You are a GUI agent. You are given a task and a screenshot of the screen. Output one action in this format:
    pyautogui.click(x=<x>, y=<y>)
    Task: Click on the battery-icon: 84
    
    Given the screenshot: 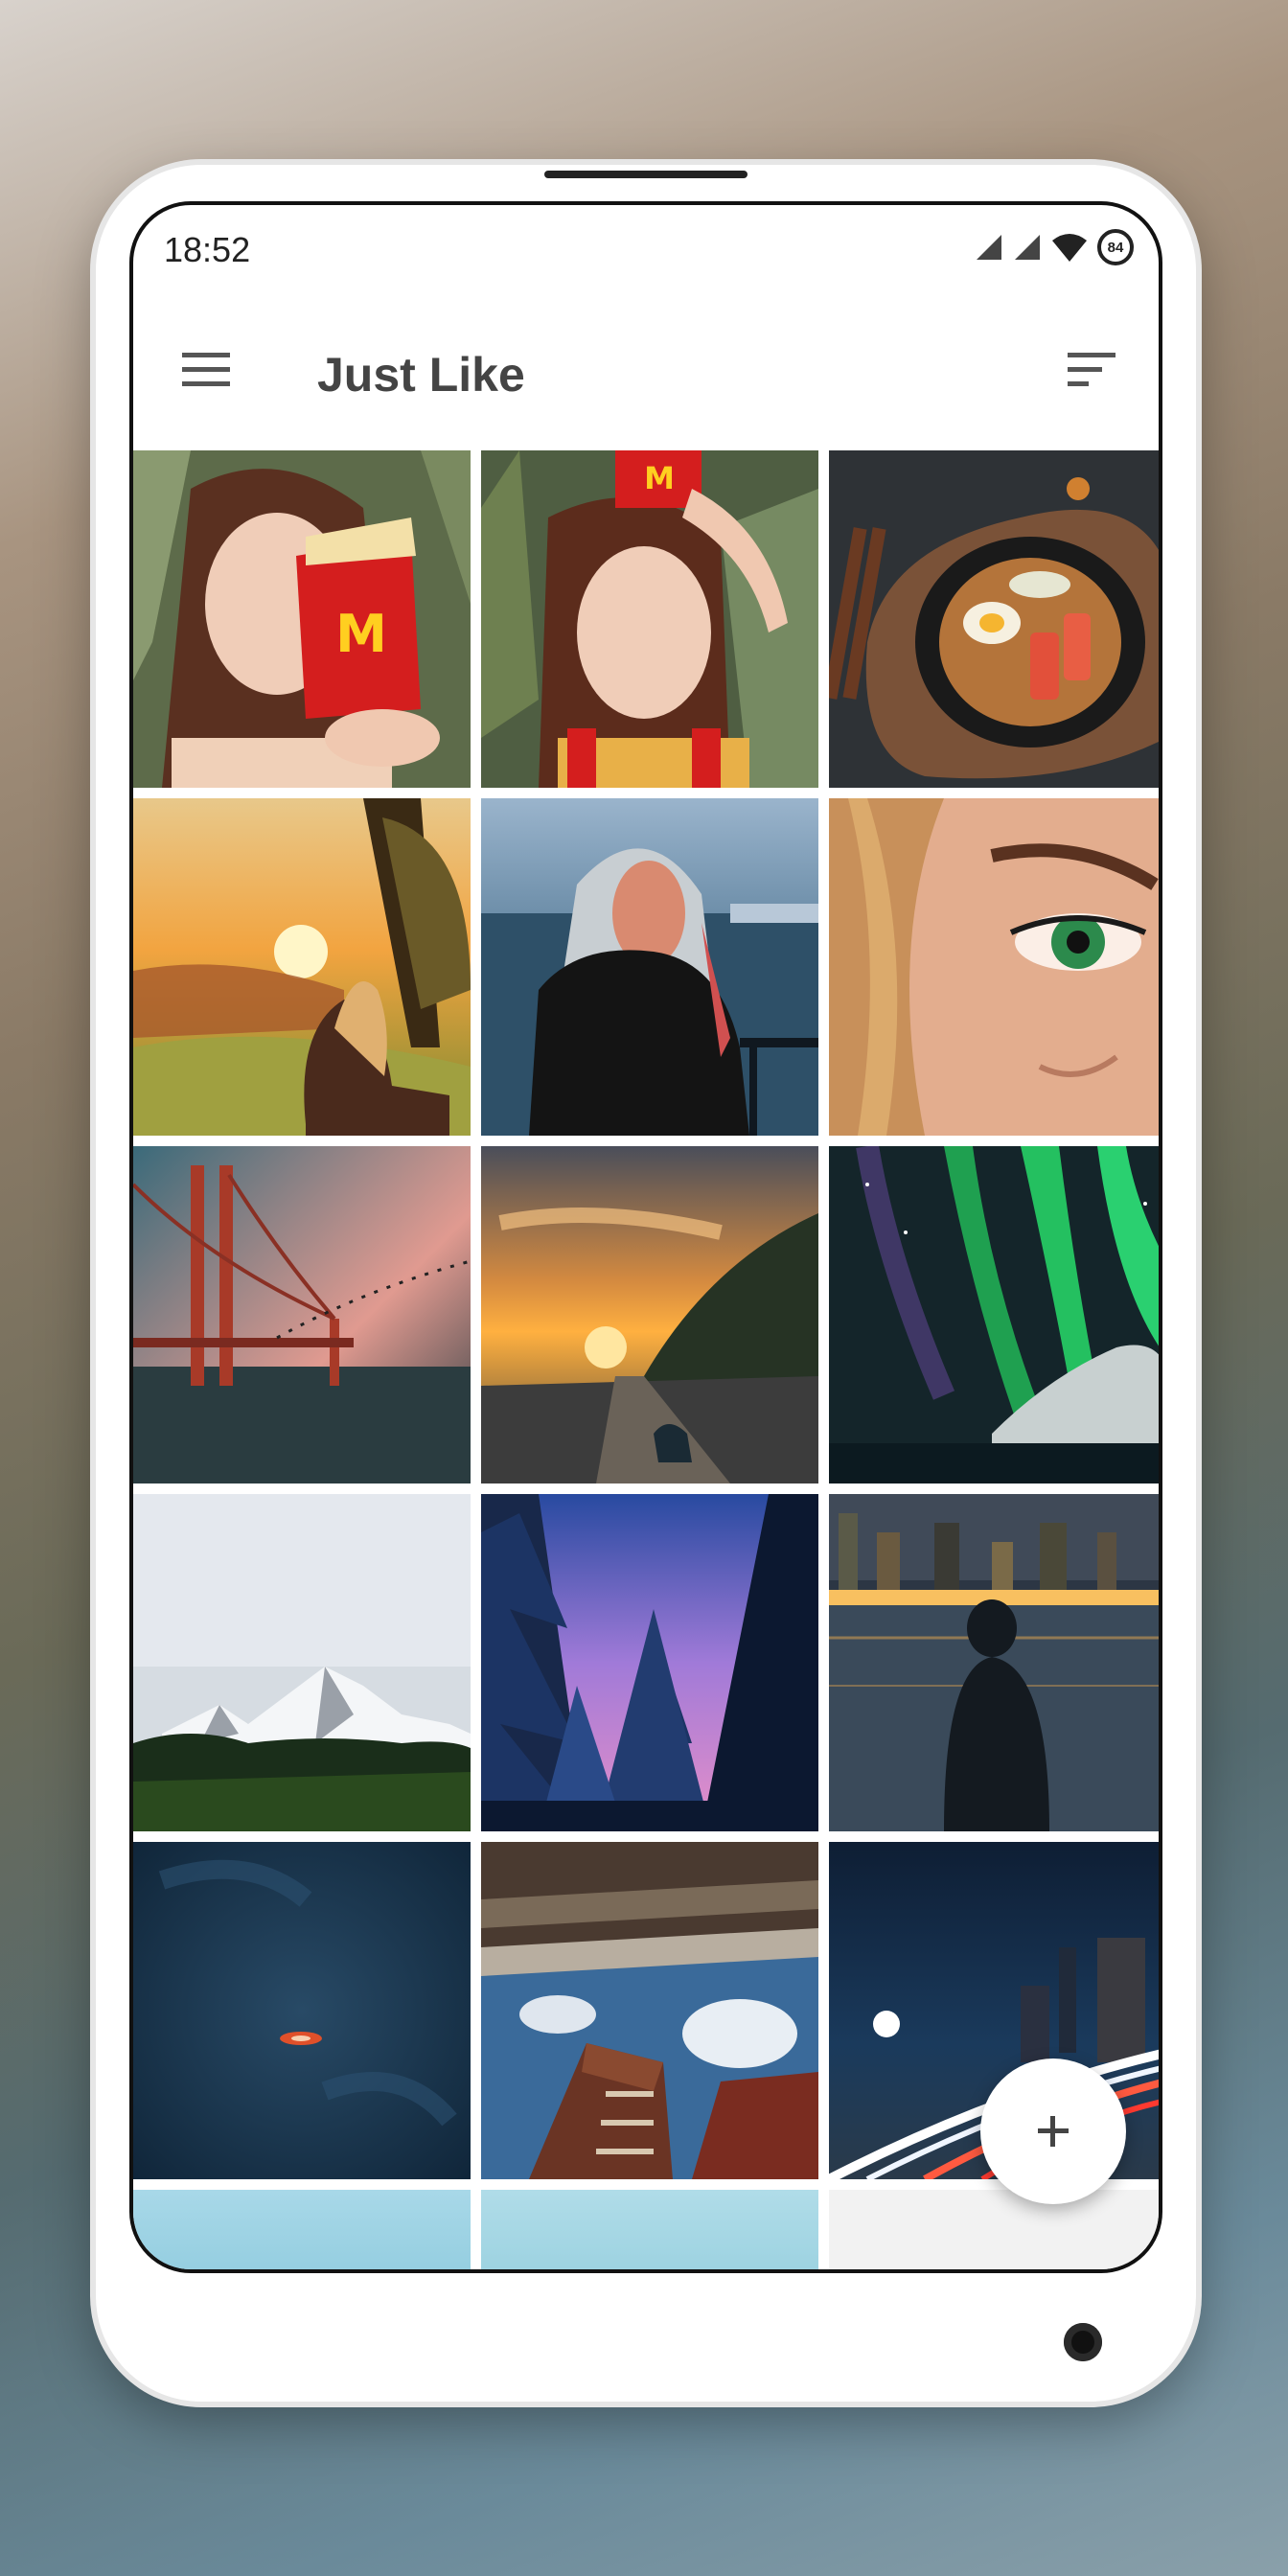 What is the action you would take?
    pyautogui.click(x=1115, y=247)
    